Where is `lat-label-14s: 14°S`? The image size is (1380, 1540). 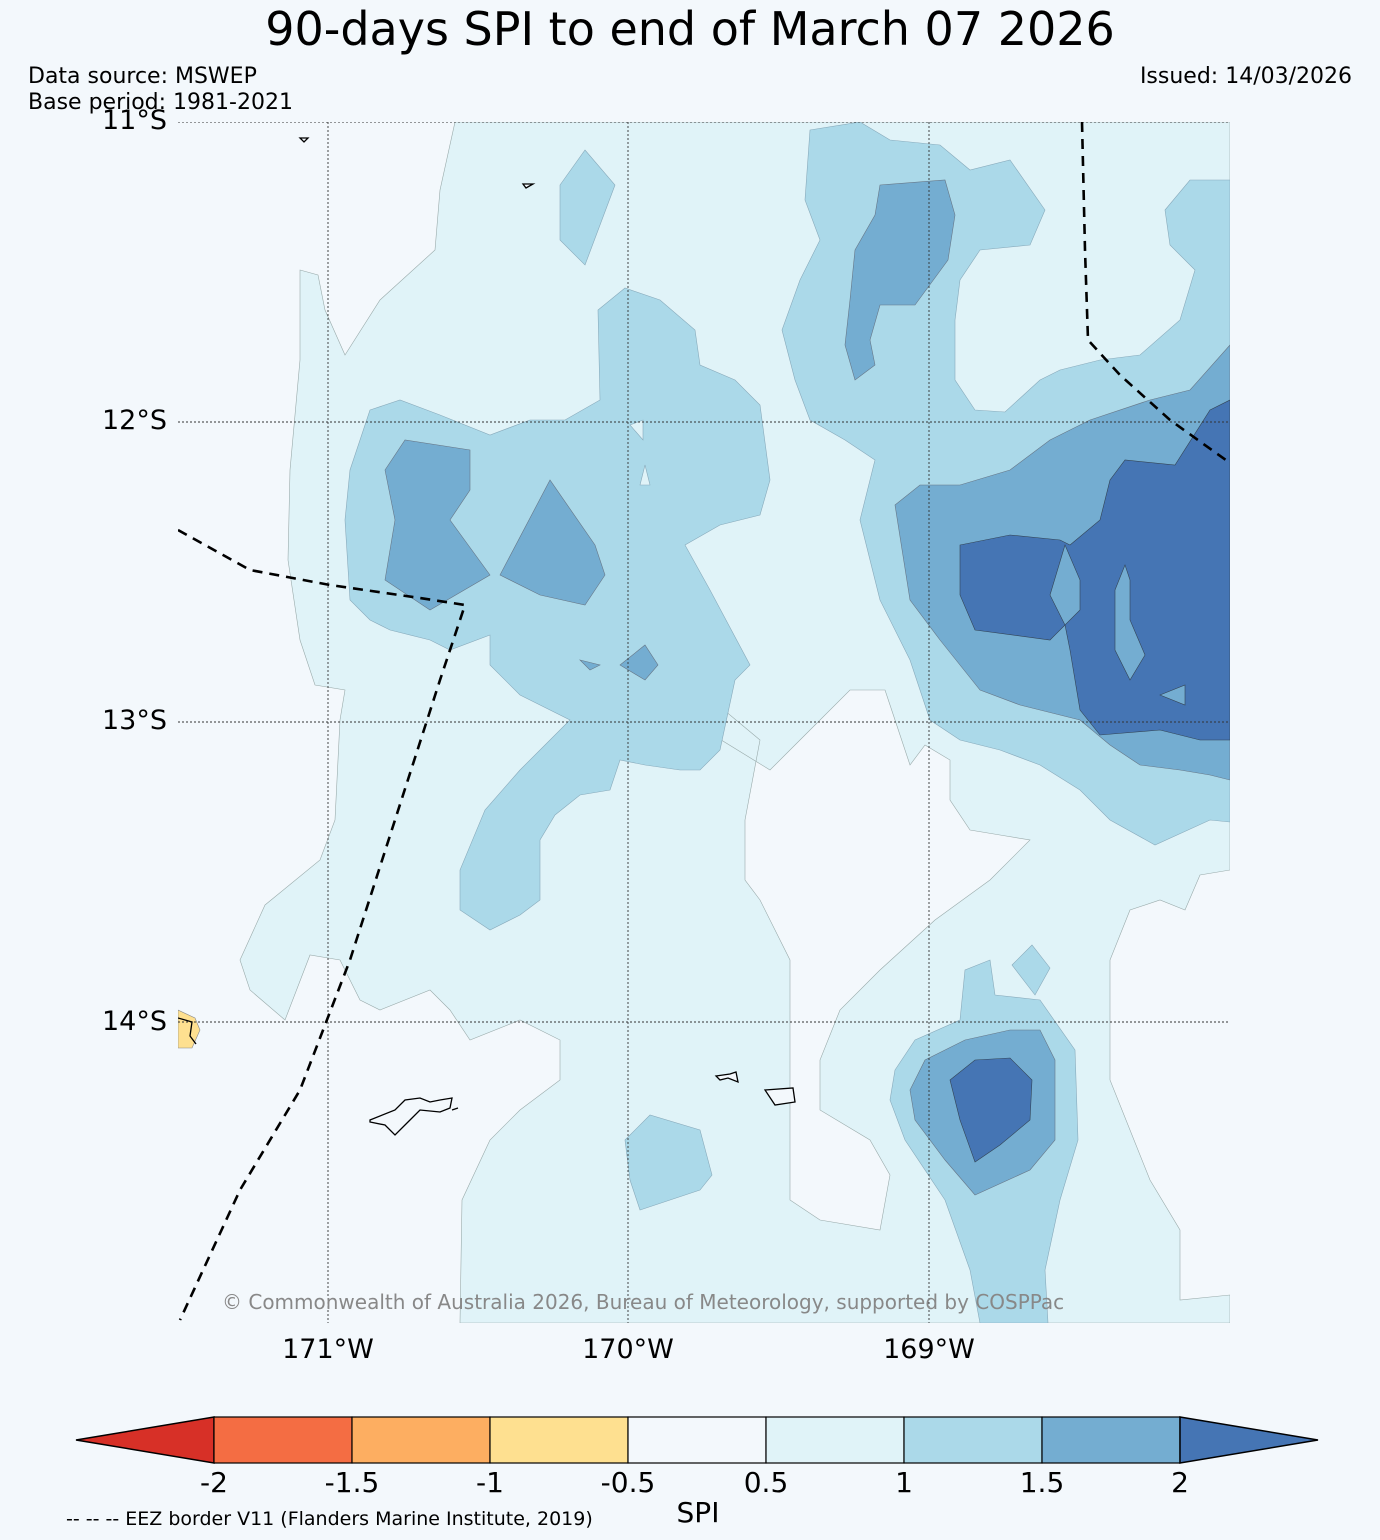 lat-label-14s: 14°S is located at coordinates (134, 1021).